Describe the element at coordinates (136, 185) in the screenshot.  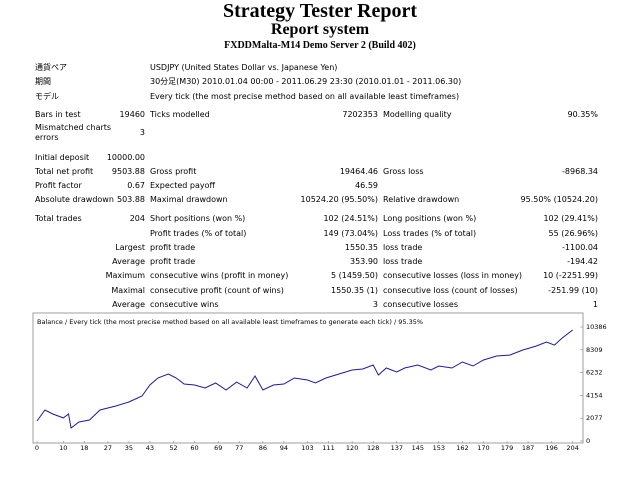
I see `cell-value: 0.67` at that location.